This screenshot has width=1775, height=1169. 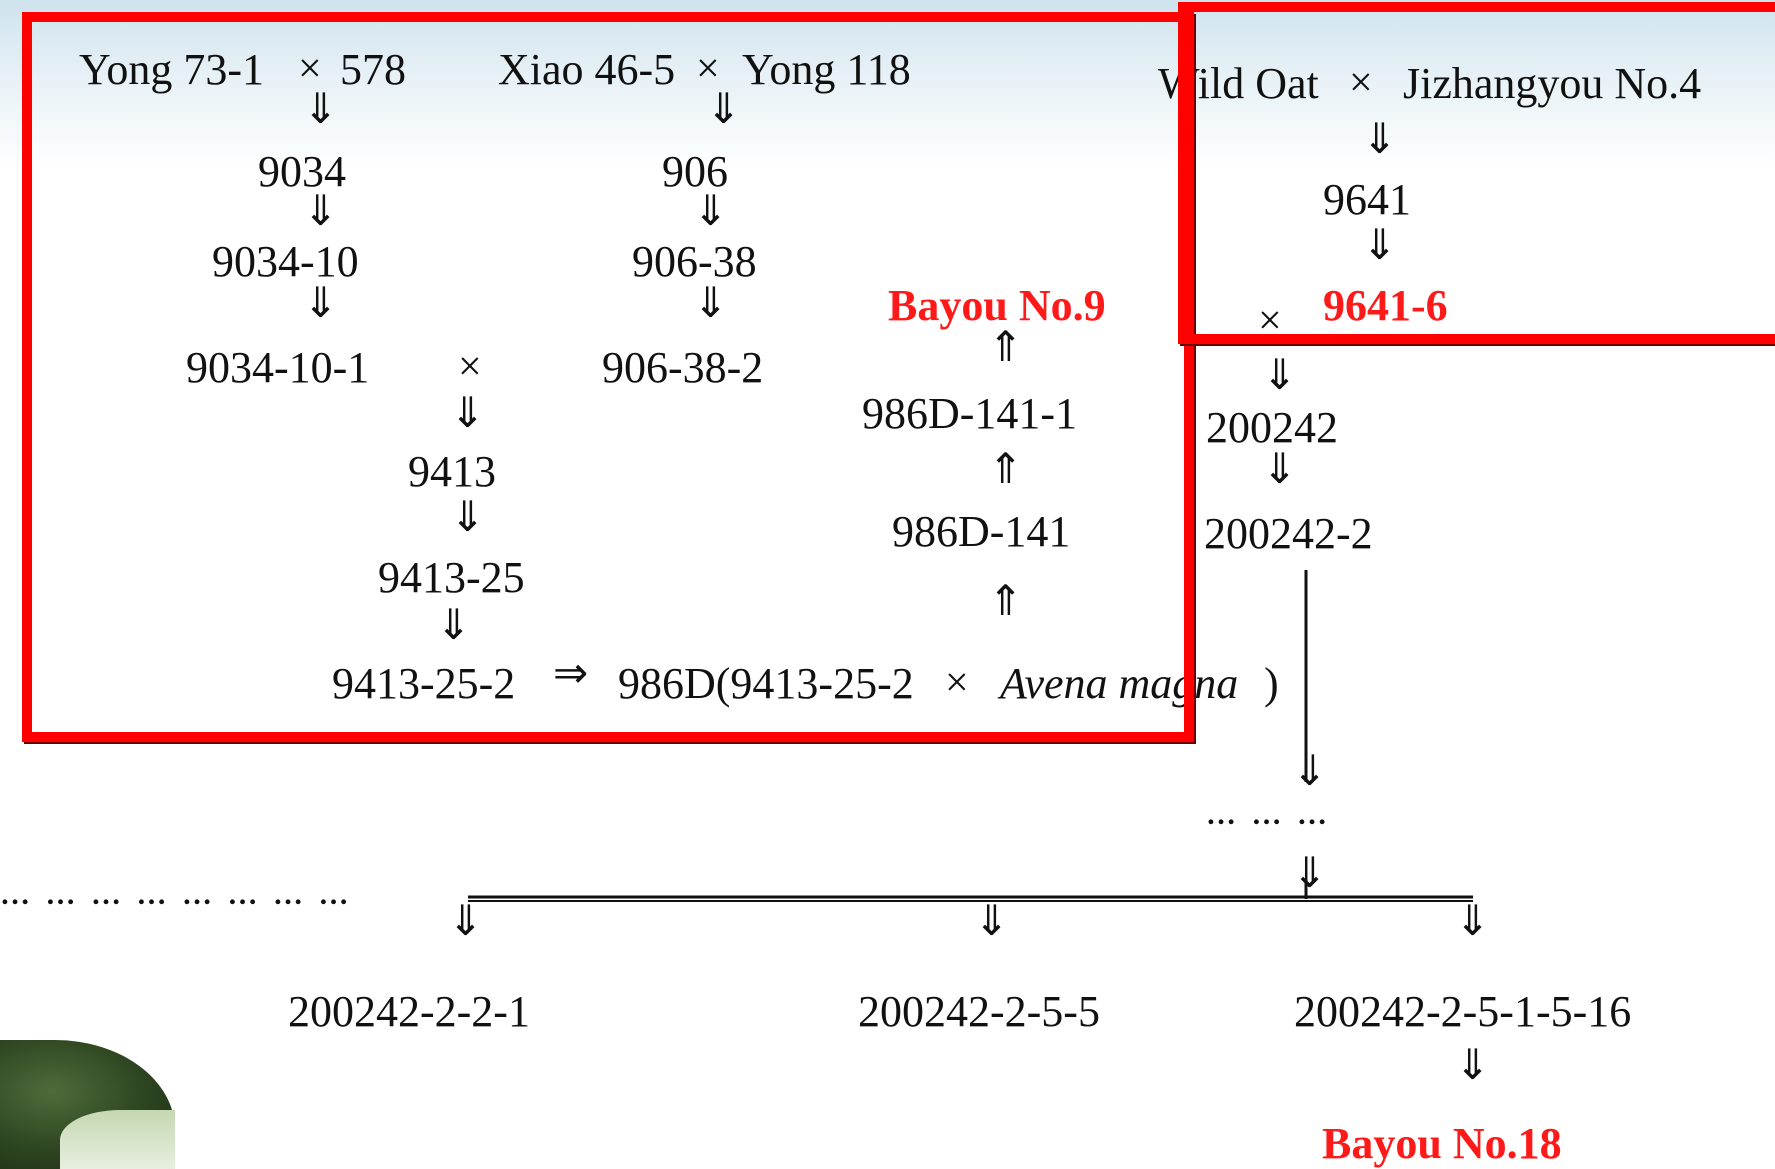 I want to click on node-200242-2-5-1-5-16: 200242-2-5-1-5-16, so click(x=1463, y=1011).